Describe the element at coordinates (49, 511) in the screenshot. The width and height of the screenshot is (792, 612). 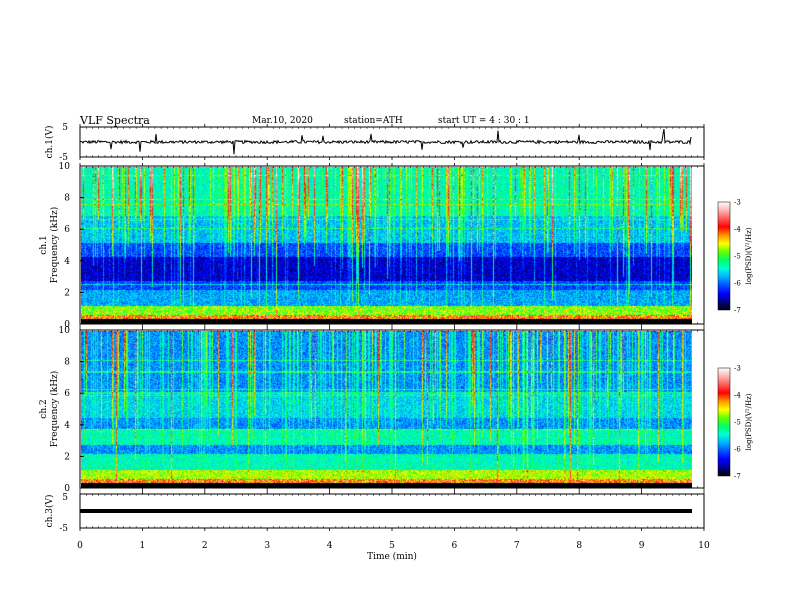
I see `ch3-voltage-ylabel: ch.3(V)` at that location.